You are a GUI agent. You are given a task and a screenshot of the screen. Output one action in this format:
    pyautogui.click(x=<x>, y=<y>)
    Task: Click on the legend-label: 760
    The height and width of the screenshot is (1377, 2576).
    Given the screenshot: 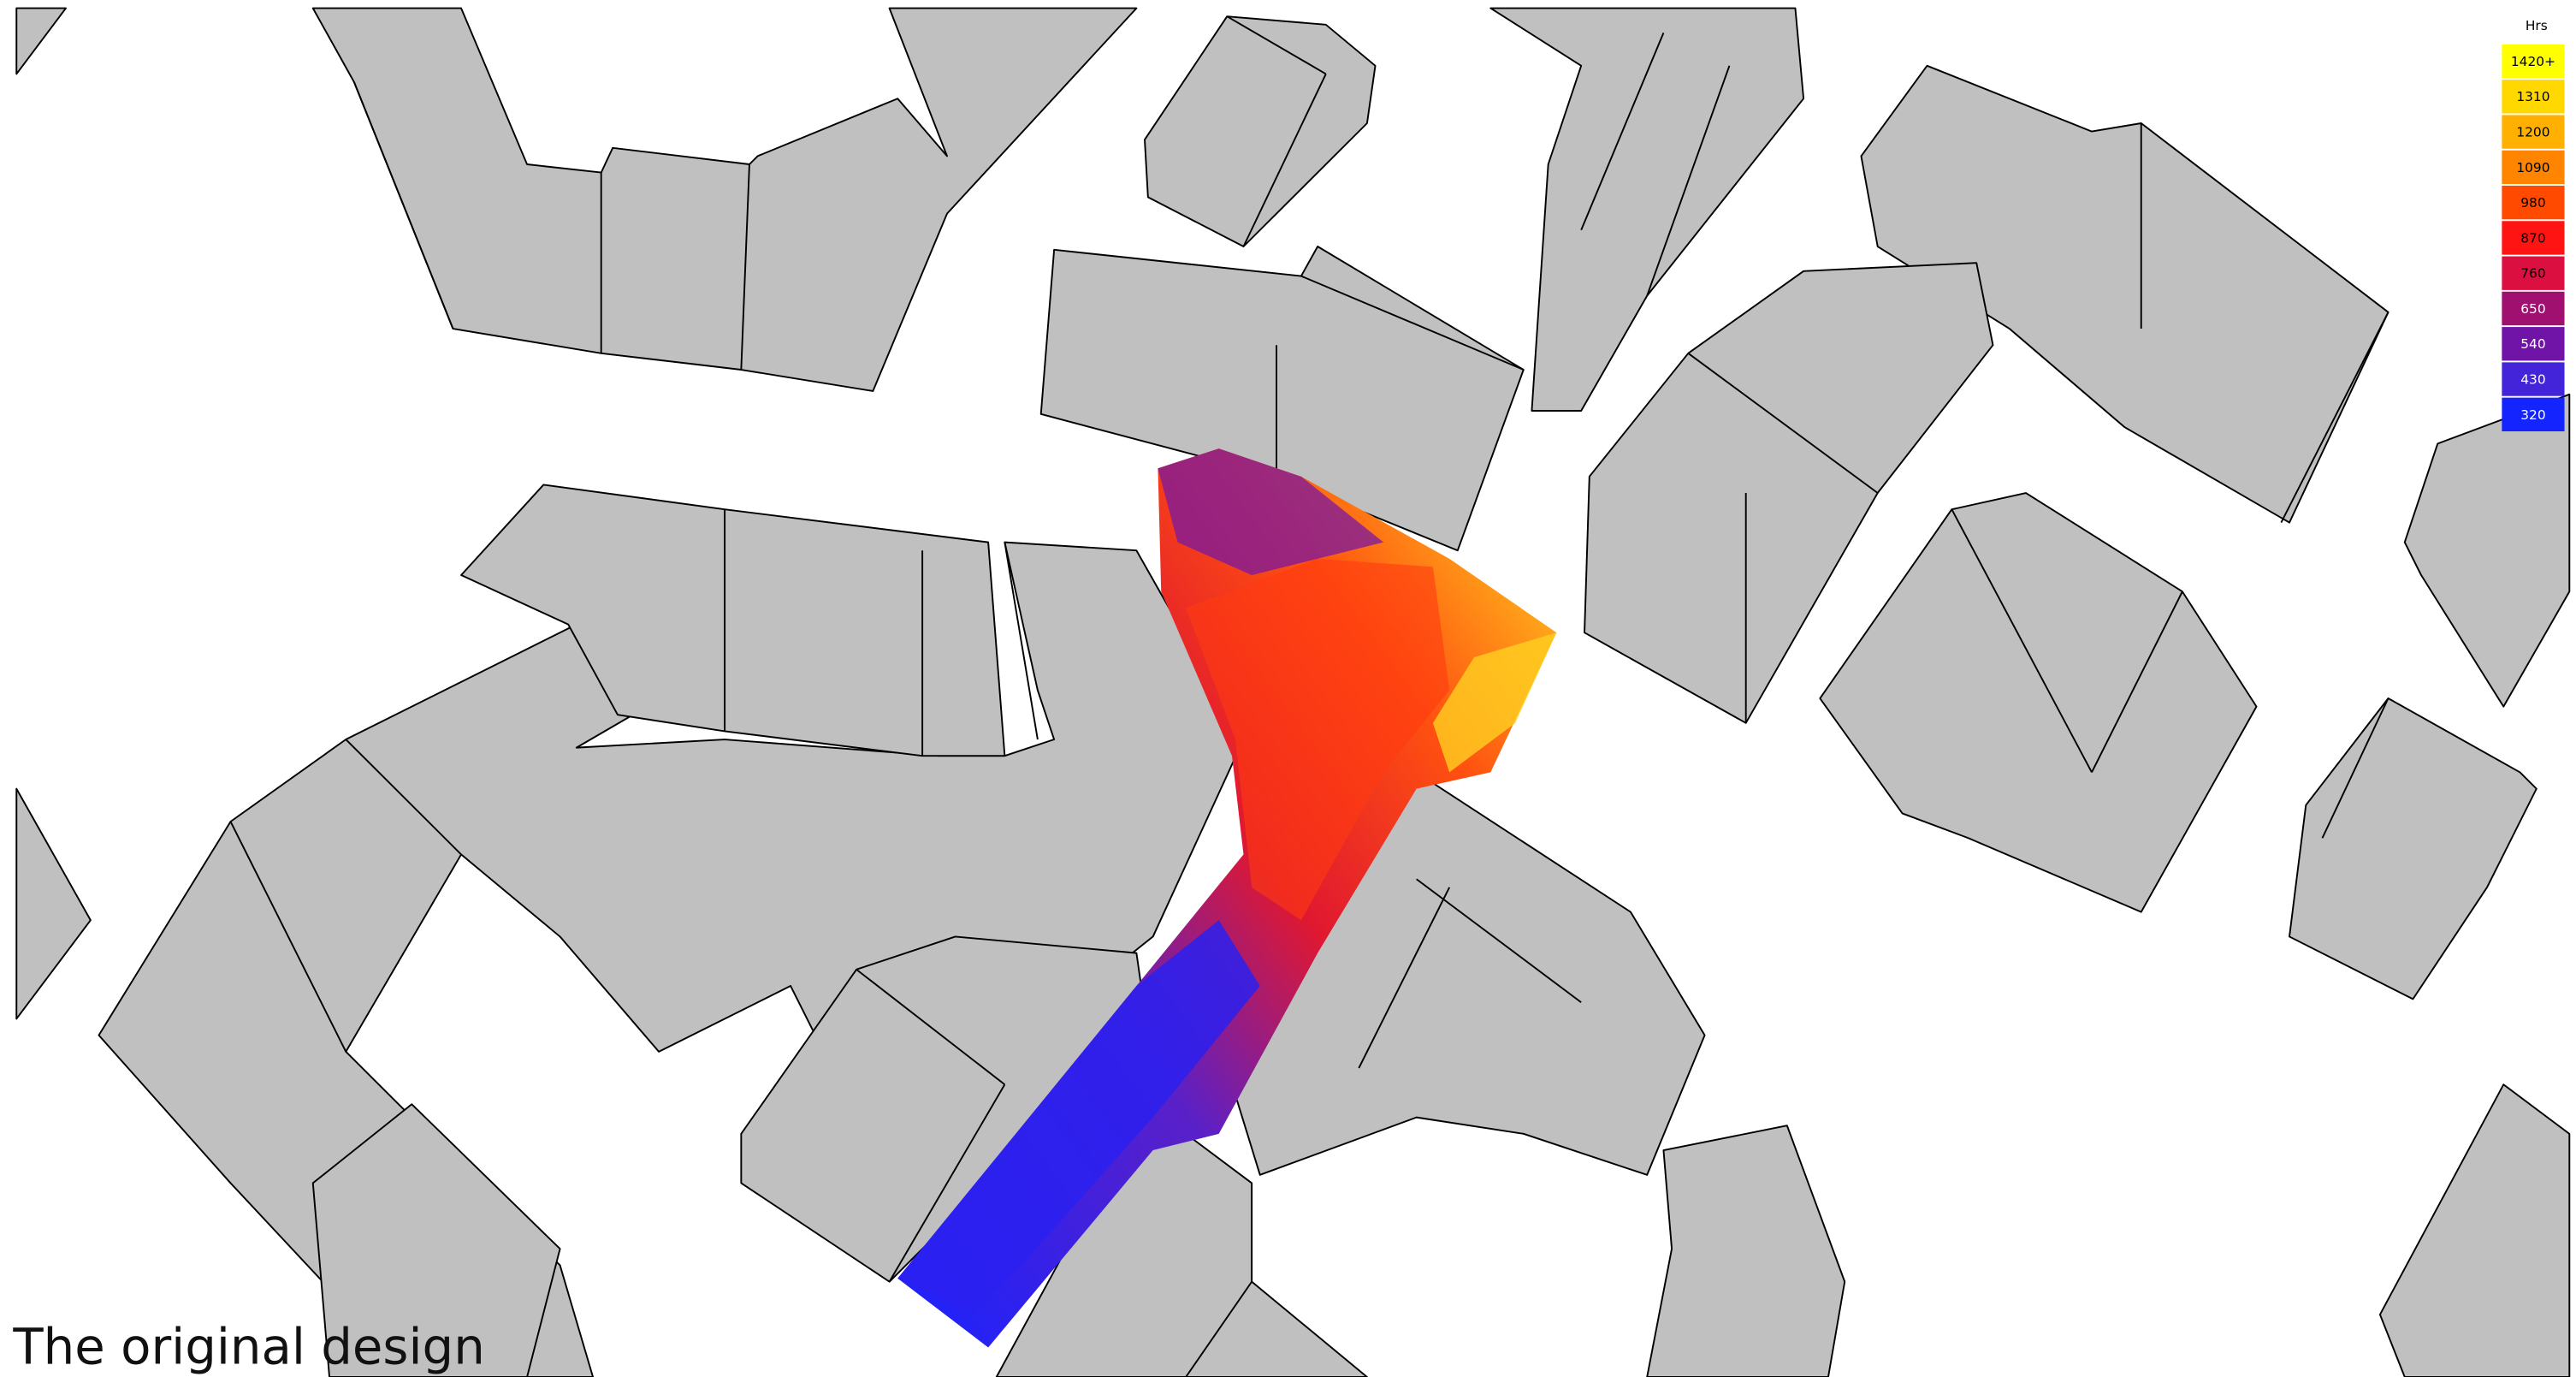 What is the action you would take?
    pyautogui.click(x=2532, y=274)
    